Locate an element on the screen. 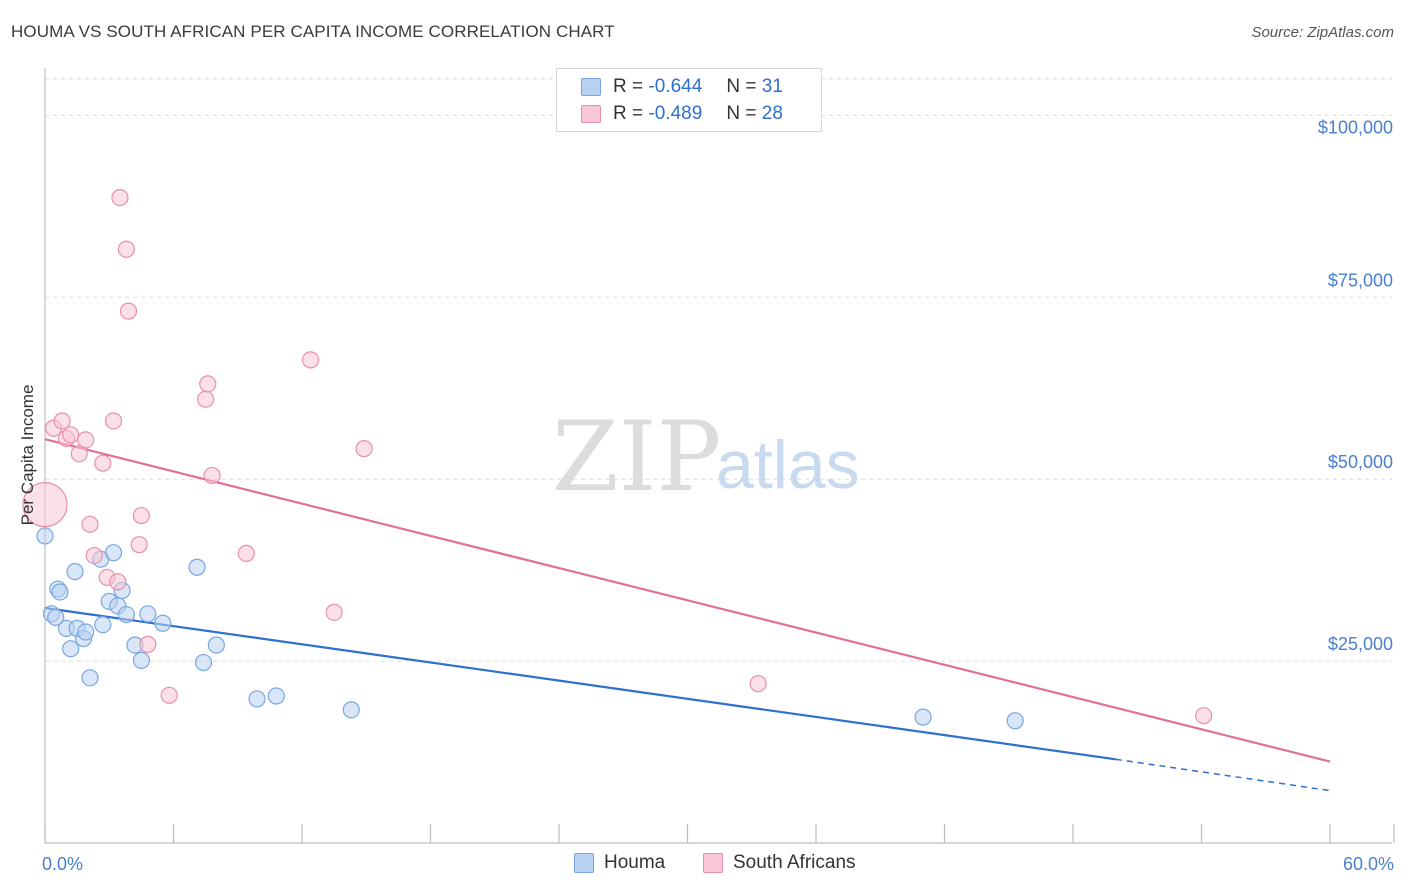  y-tick-label: $75,000 is located at coordinates (1360, 280).